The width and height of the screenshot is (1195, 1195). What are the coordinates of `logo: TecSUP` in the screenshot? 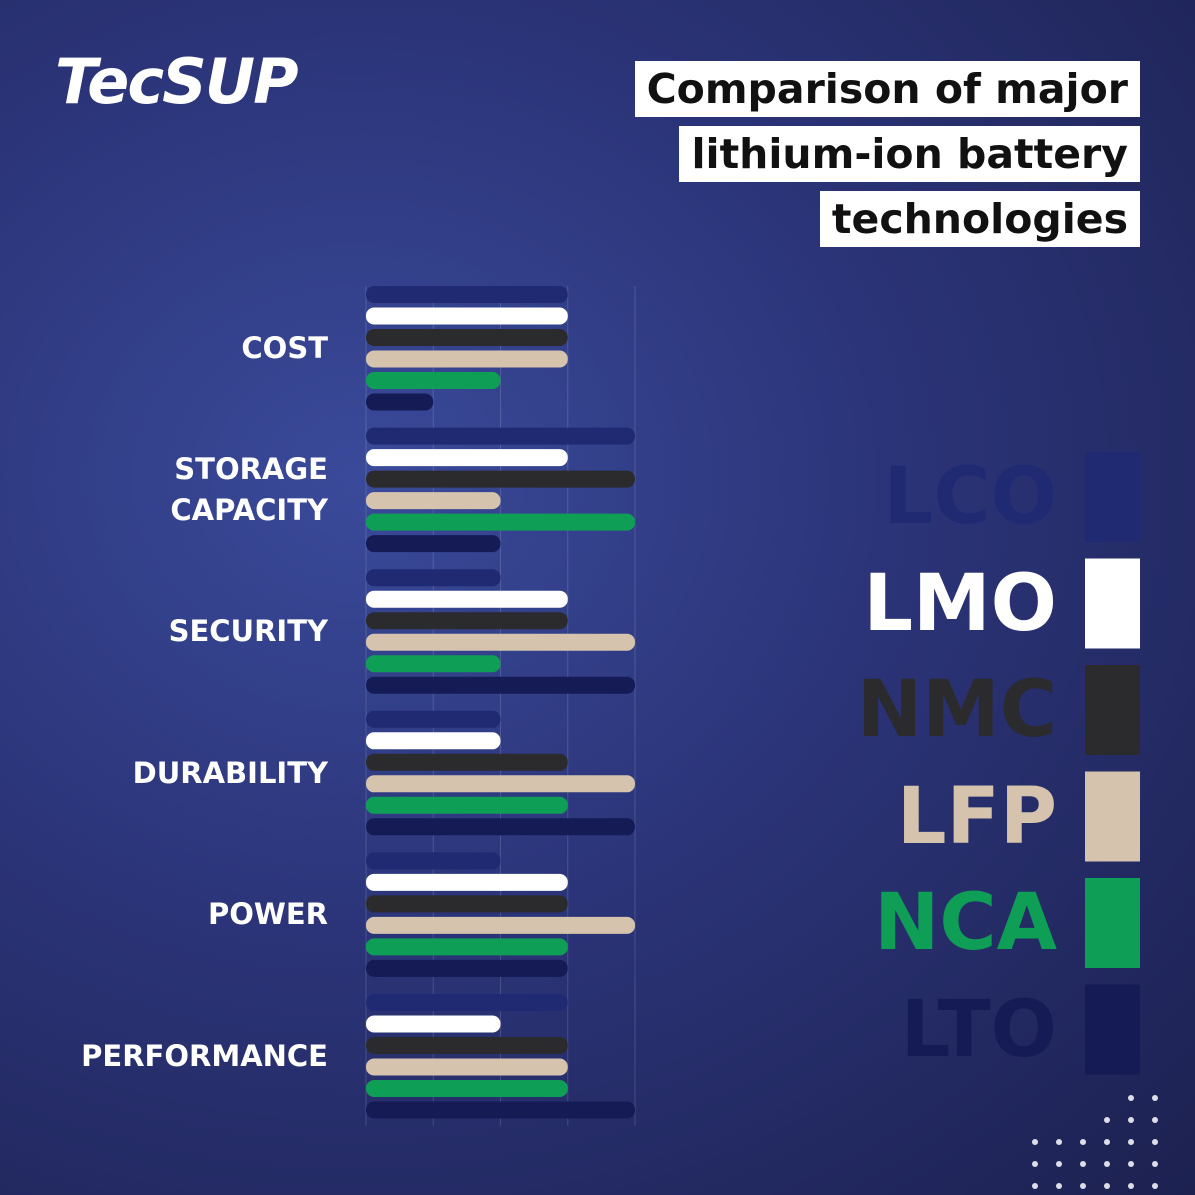 It's located at (177, 81).